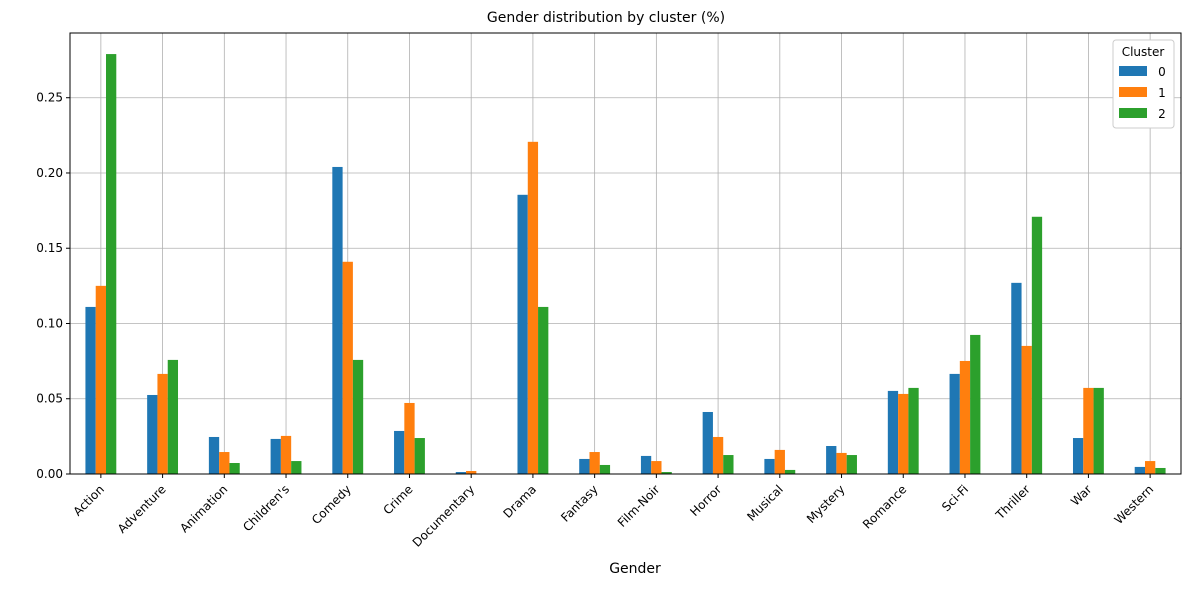  Describe the element at coordinates (397, 499) in the screenshot. I see `x-tick-label: Crime` at that location.